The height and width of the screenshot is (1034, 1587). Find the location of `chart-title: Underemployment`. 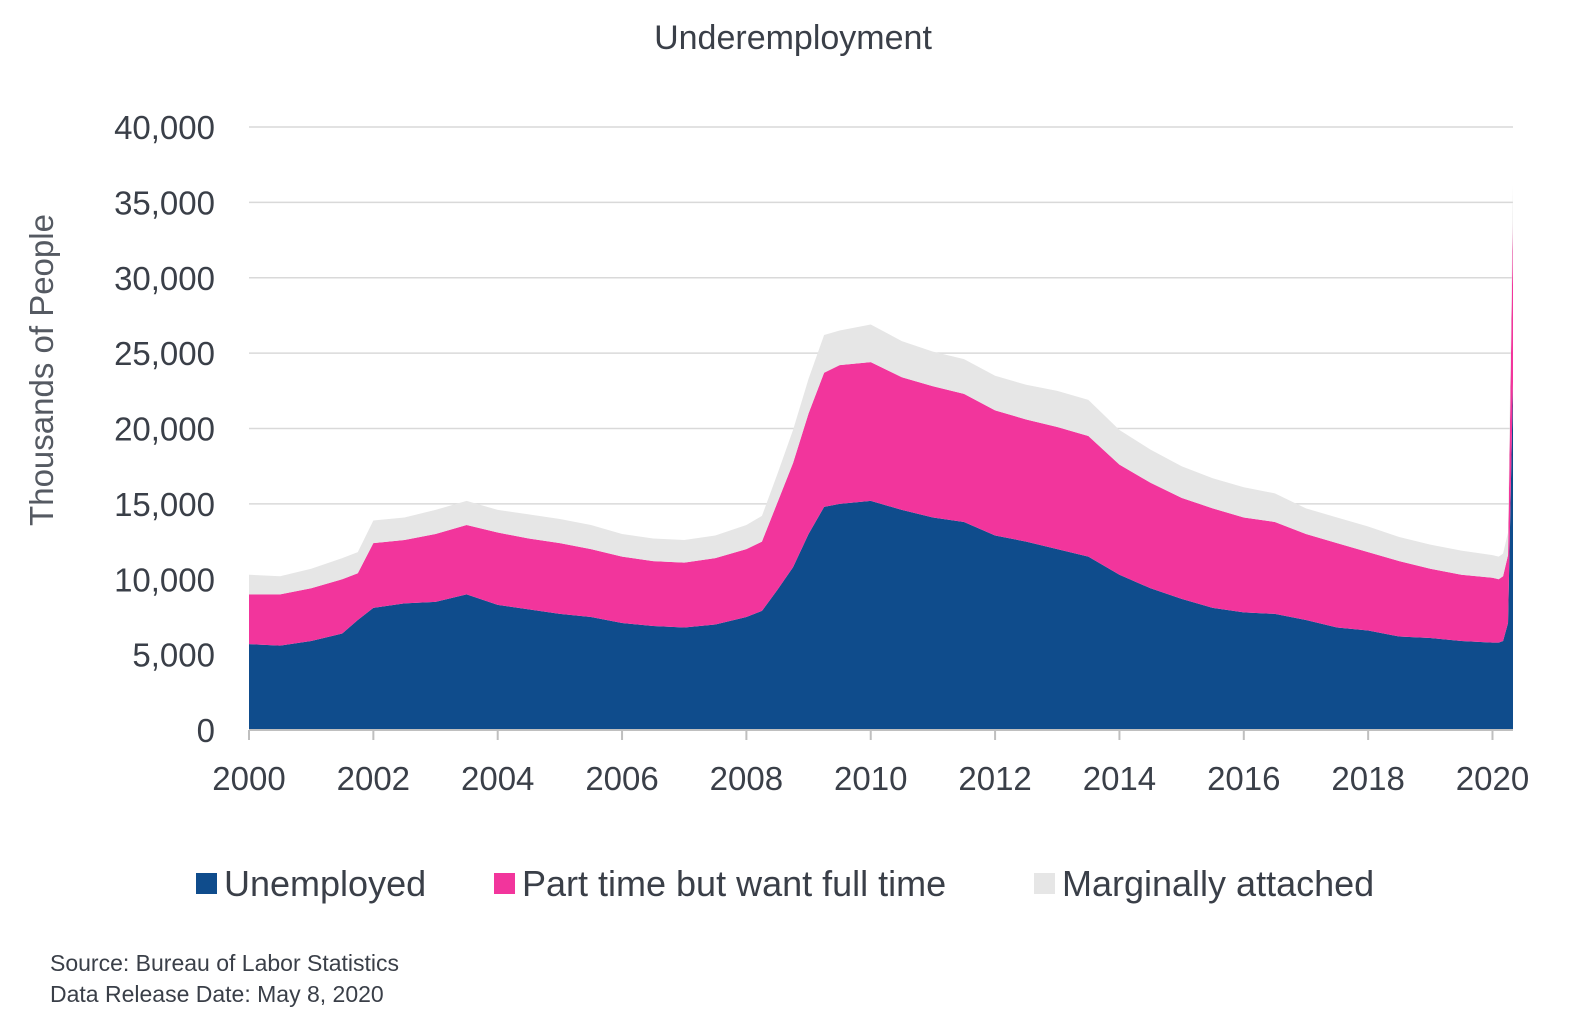

chart-title: Underemployment is located at coordinates (793, 38).